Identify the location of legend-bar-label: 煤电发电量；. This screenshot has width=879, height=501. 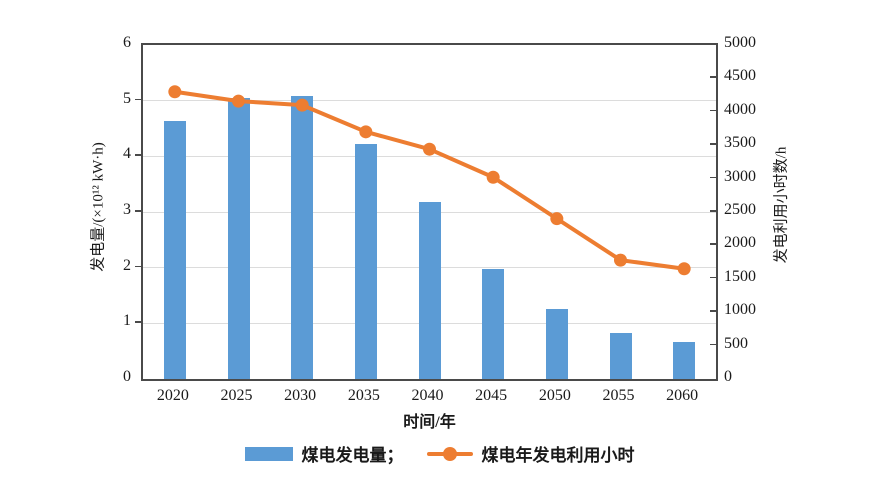
(352, 455).